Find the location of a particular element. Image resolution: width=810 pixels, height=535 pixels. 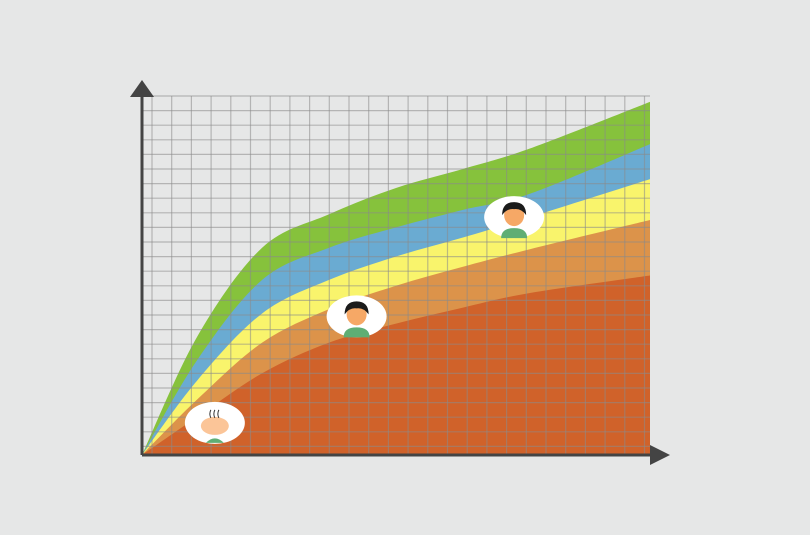

teen-avatar-icon is located at coordinates (514, 217).